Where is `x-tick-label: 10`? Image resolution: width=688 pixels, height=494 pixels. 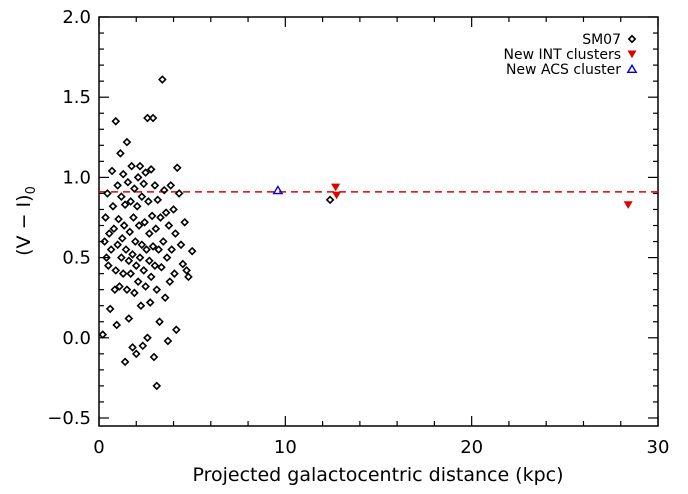 x-tick-label: 10 is located at coordinates (285, 447).